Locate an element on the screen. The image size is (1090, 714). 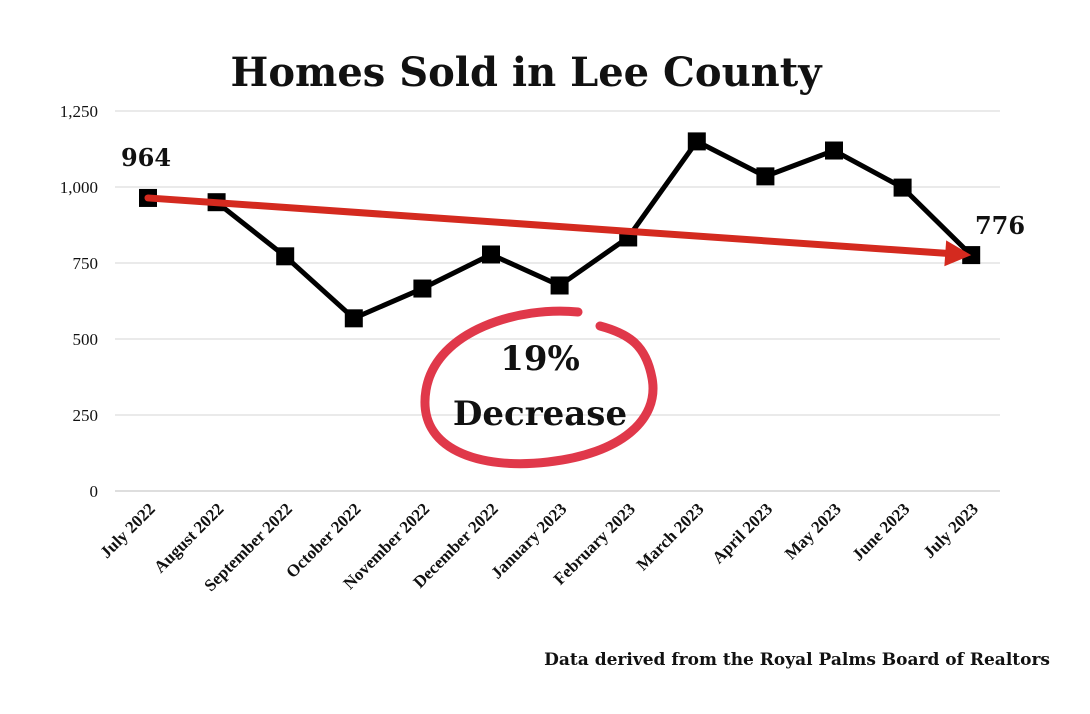
trend-arrow is located at coordinates (558, 230).